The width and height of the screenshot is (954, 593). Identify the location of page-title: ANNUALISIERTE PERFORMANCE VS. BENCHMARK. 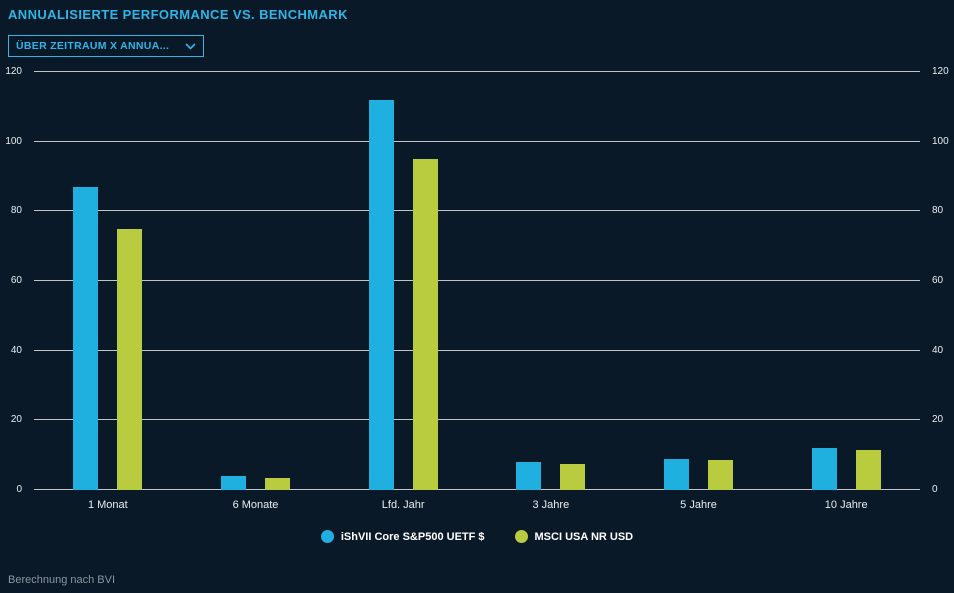
(178, 14).